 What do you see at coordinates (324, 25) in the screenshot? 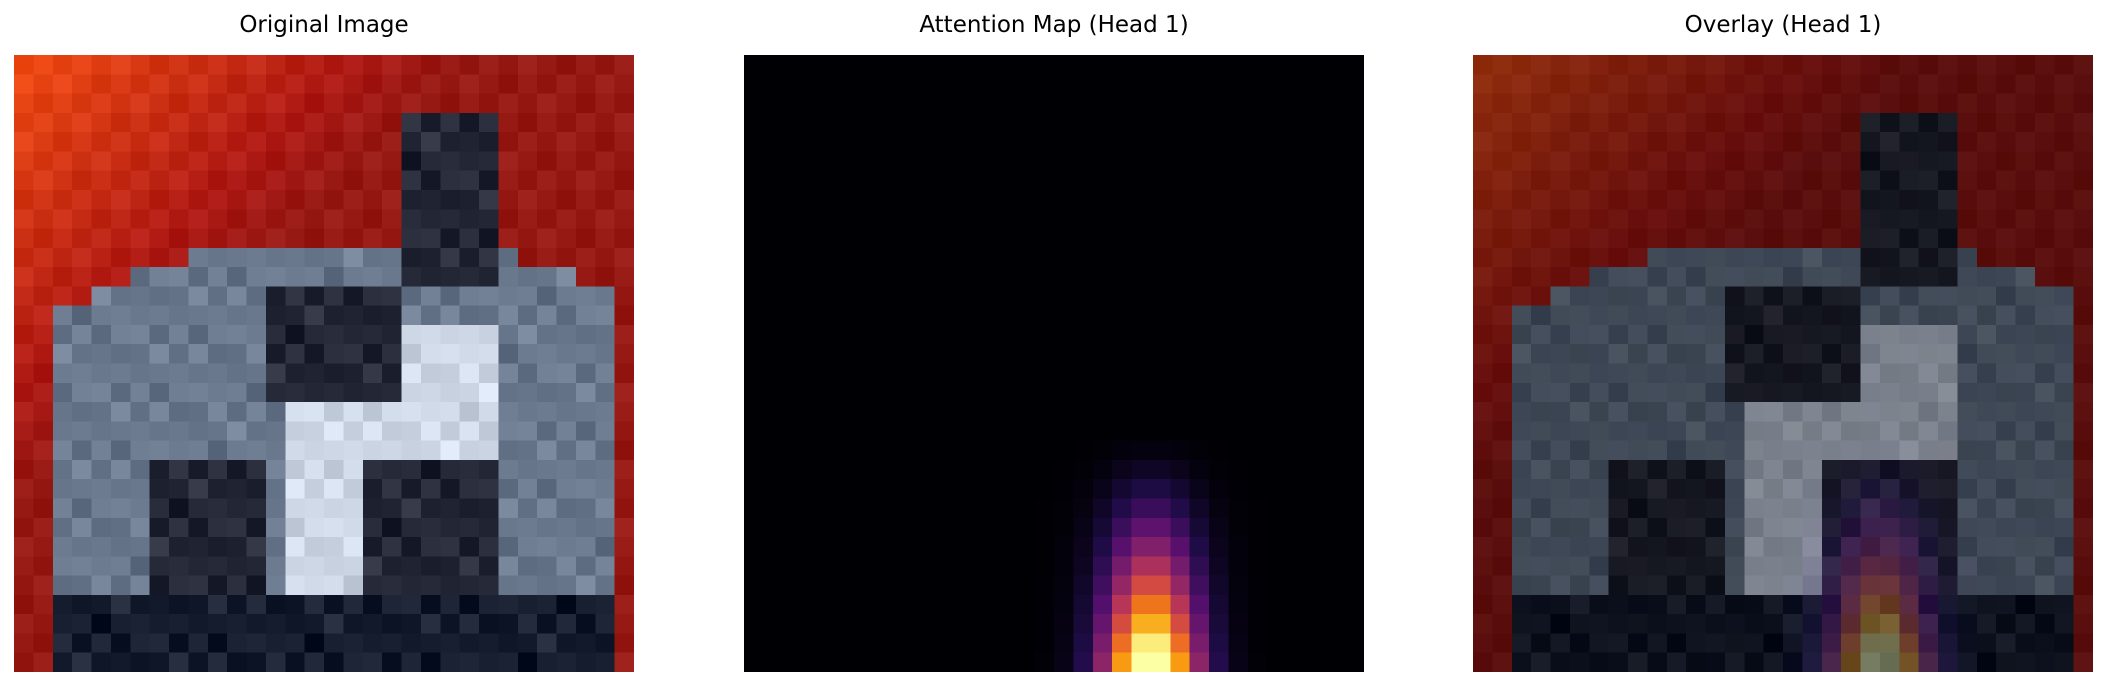
I see `panel-title-original: Original Image` at bounding box center [324, 25].